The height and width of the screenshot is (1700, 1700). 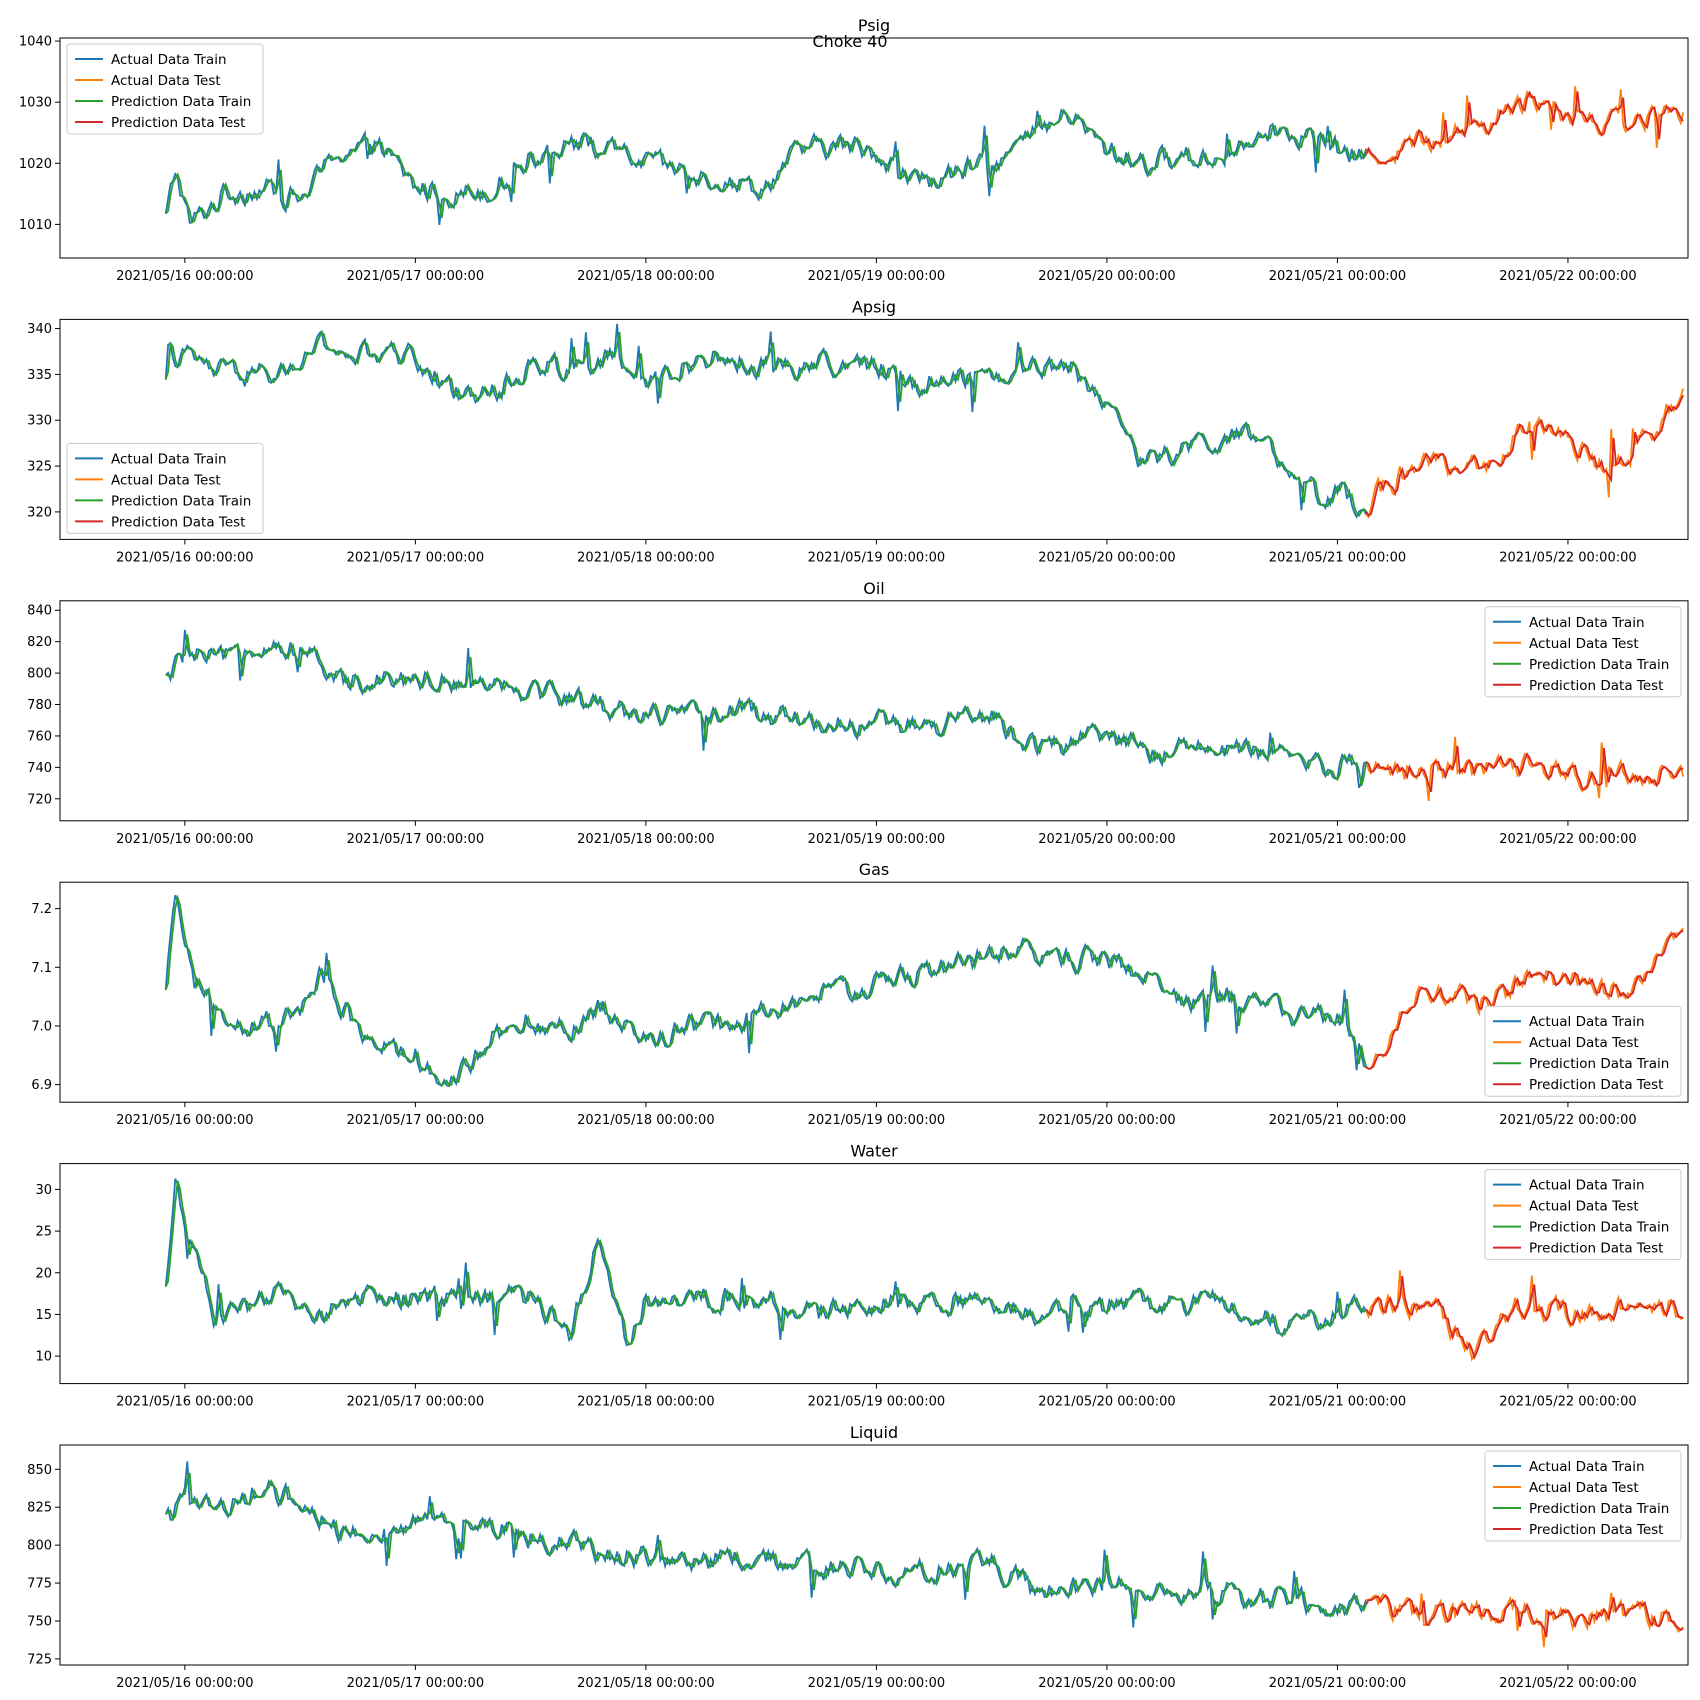 I want to click on subplot-title: Oil, so click(x=873, y=588).